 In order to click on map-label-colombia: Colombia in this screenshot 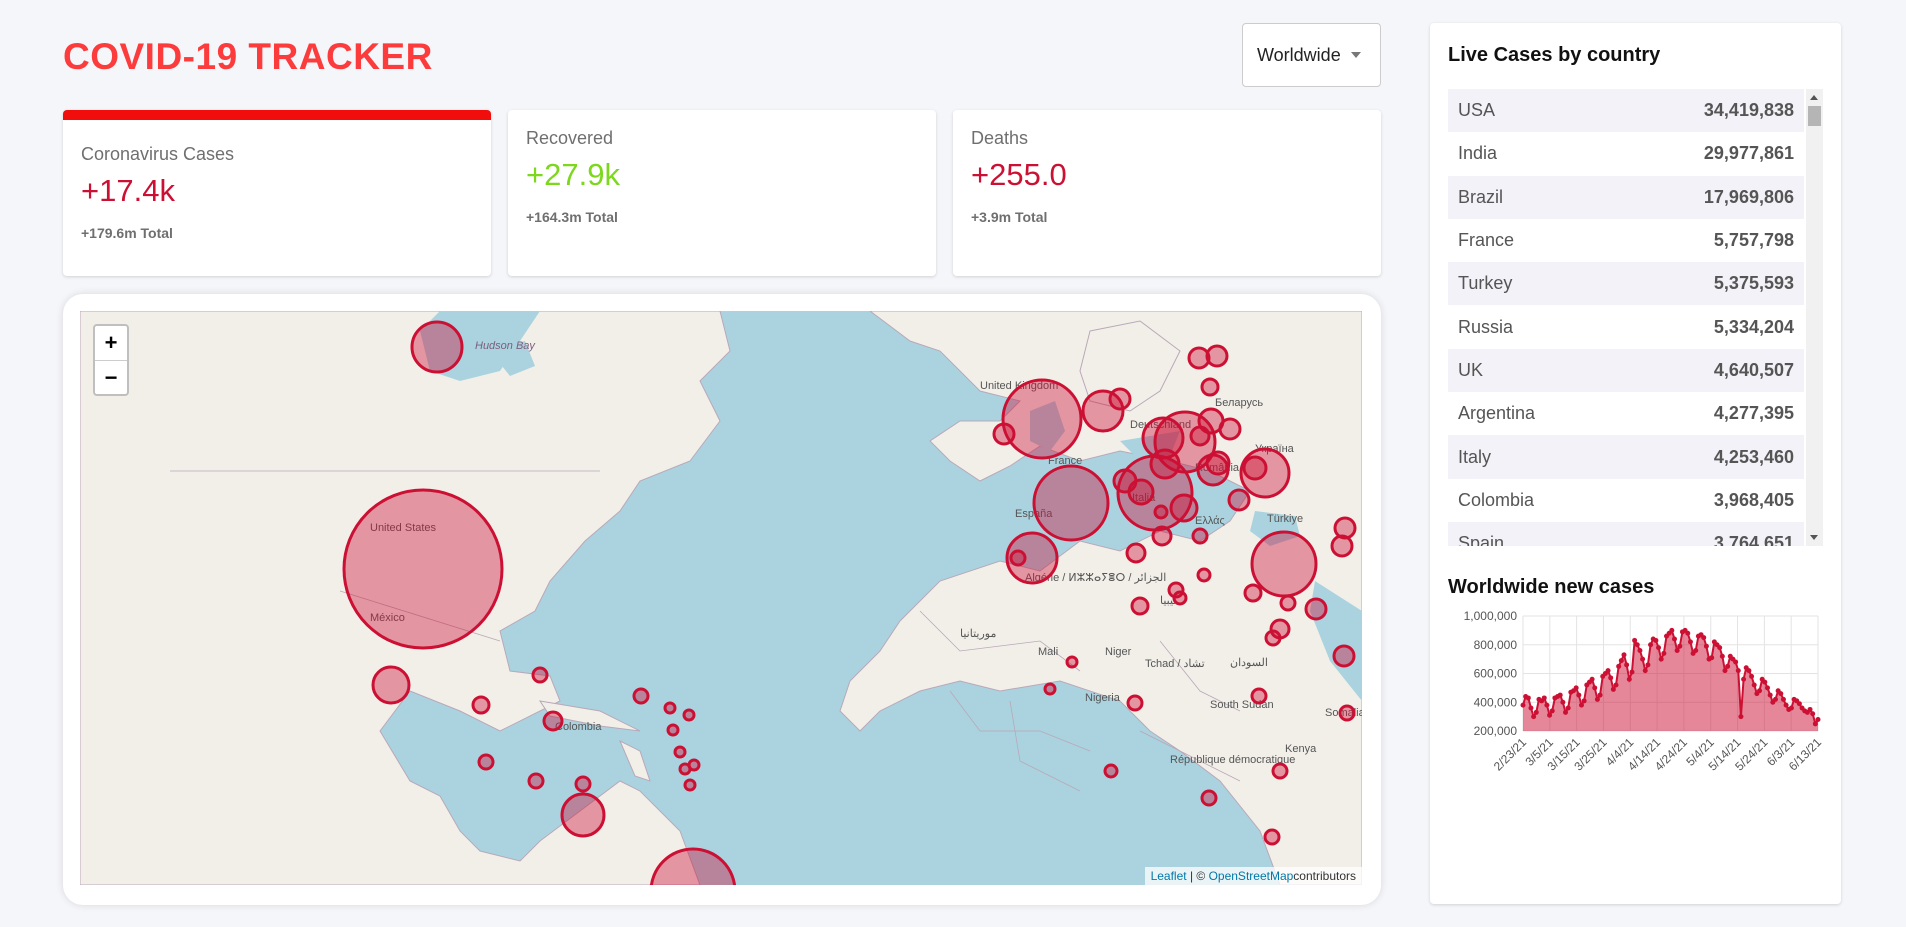, I will do `click(578, 727)`.